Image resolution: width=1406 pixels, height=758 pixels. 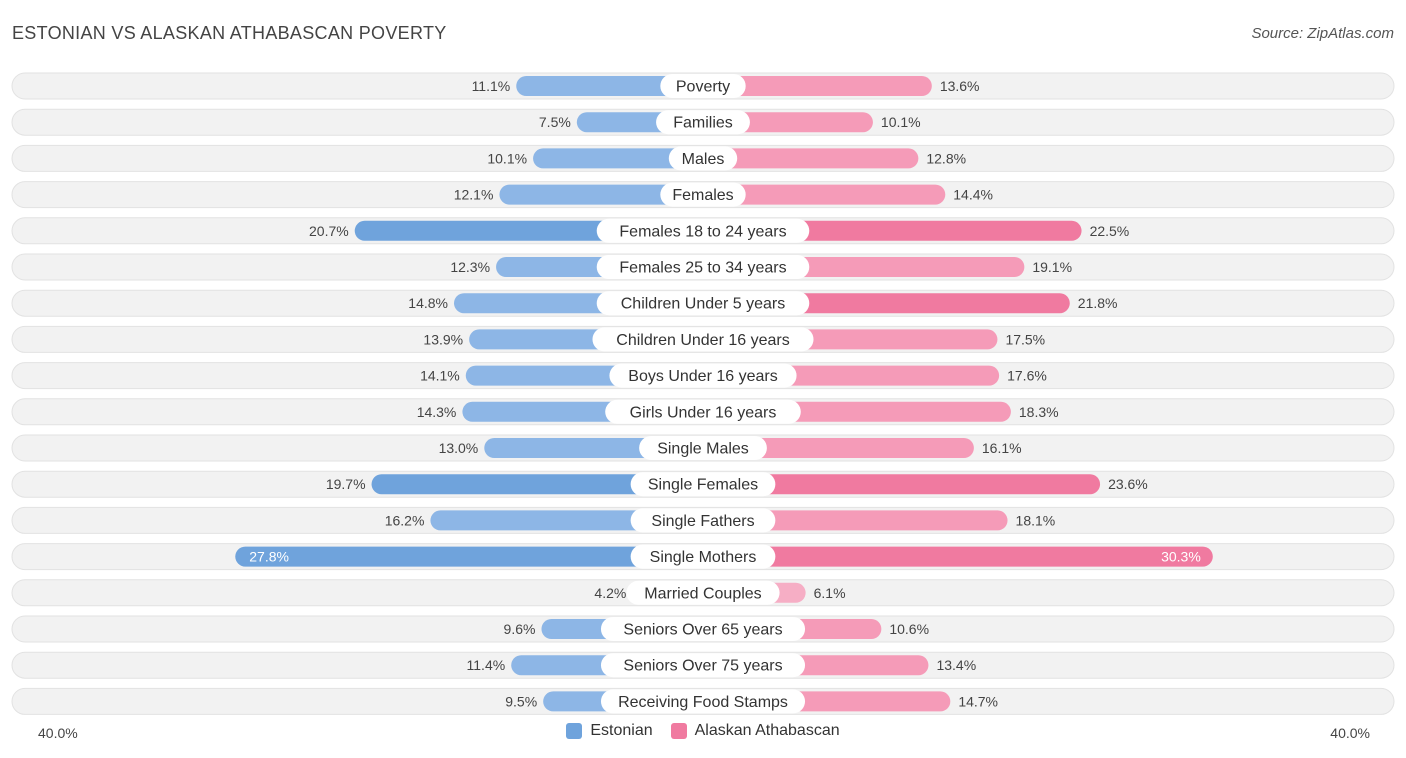 I want to click on value-label-estonian: 9.6%, so click(x=520, y=629).